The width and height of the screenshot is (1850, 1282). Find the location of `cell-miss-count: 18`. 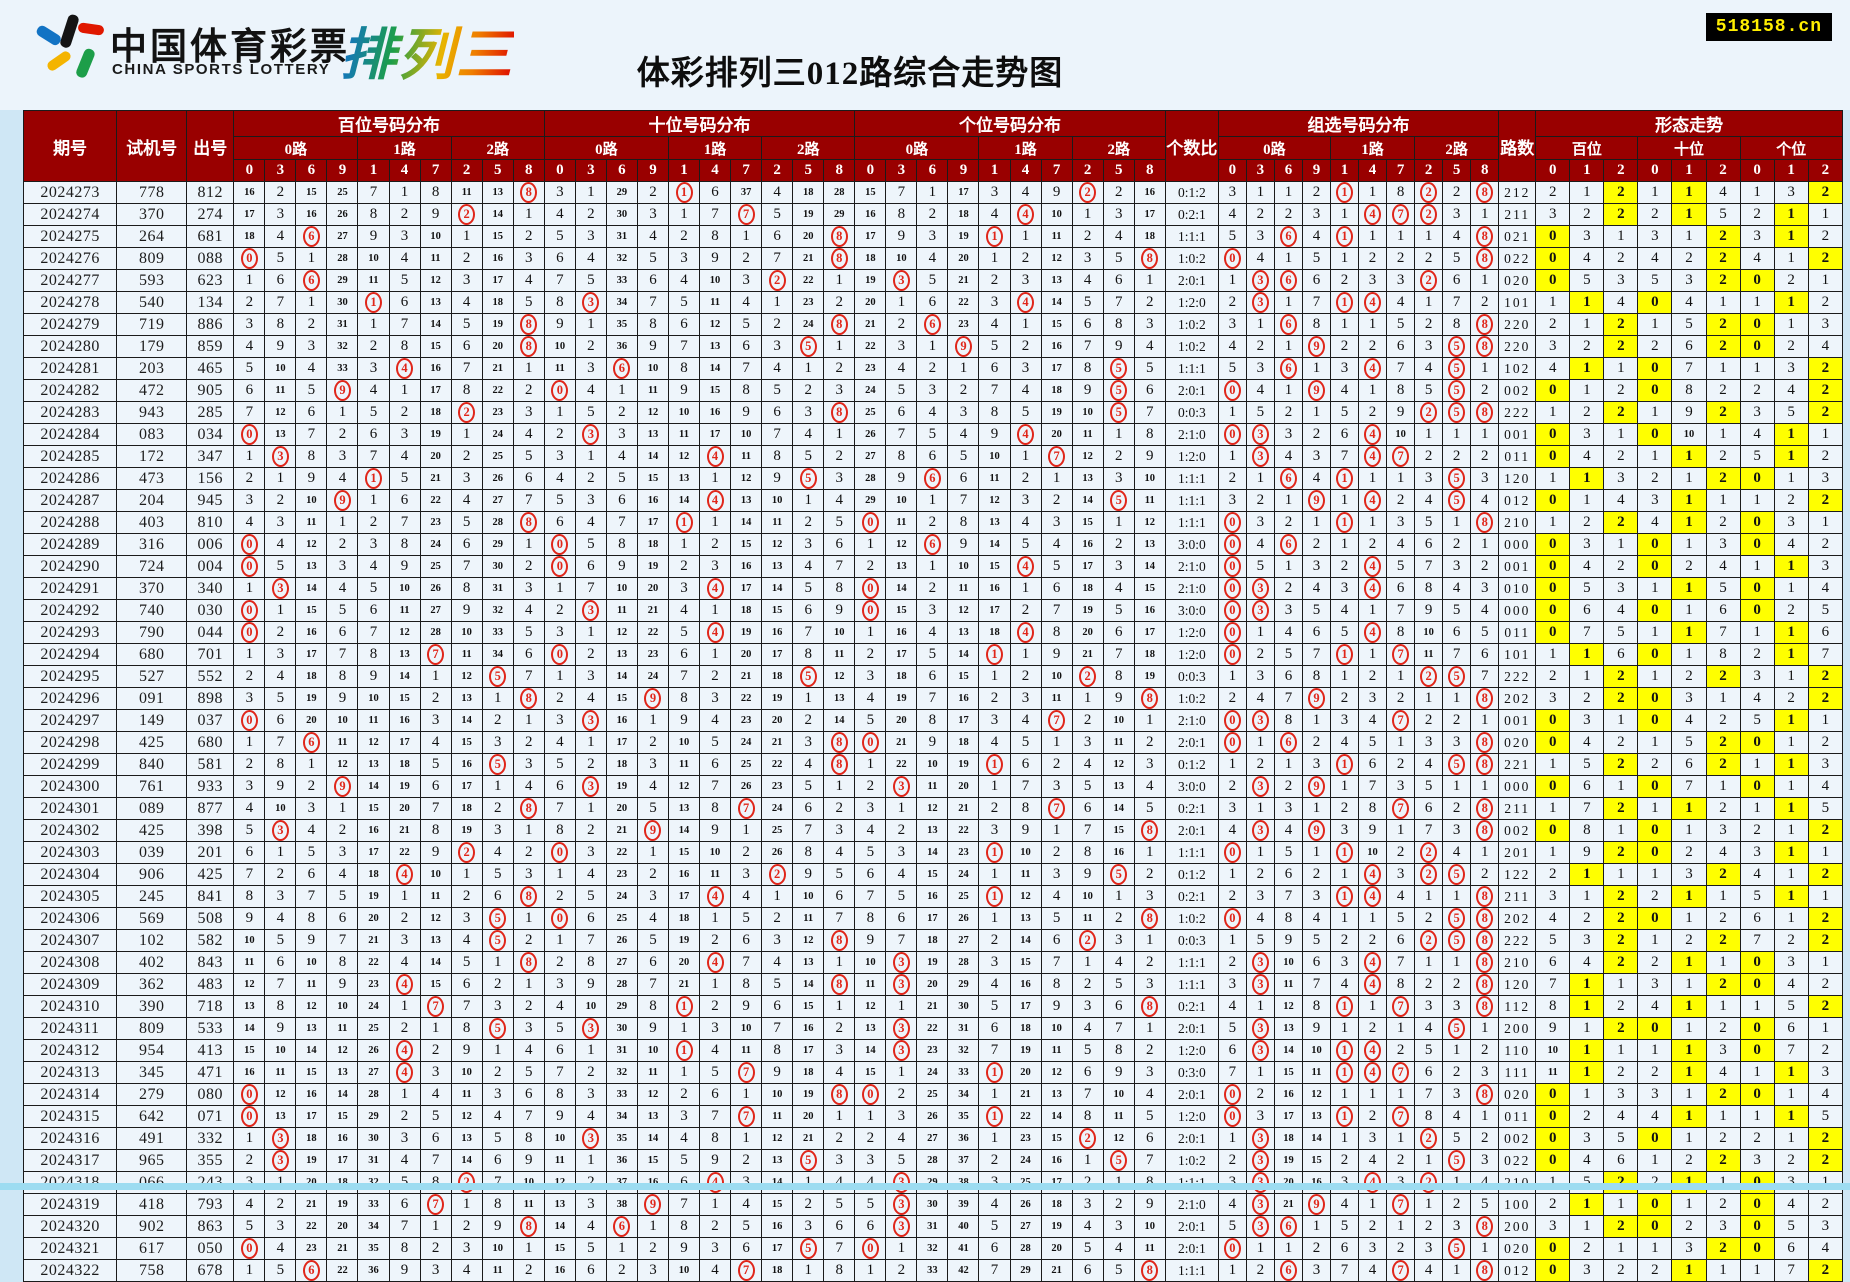

cell-miss-count: 18 is located at coordinates (311, 676).